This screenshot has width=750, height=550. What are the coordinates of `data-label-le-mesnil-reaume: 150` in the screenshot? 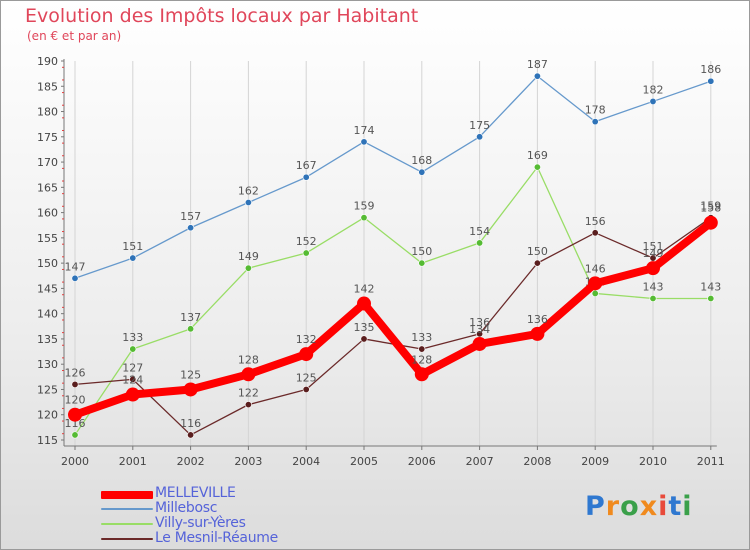 It's located at (537, 251).